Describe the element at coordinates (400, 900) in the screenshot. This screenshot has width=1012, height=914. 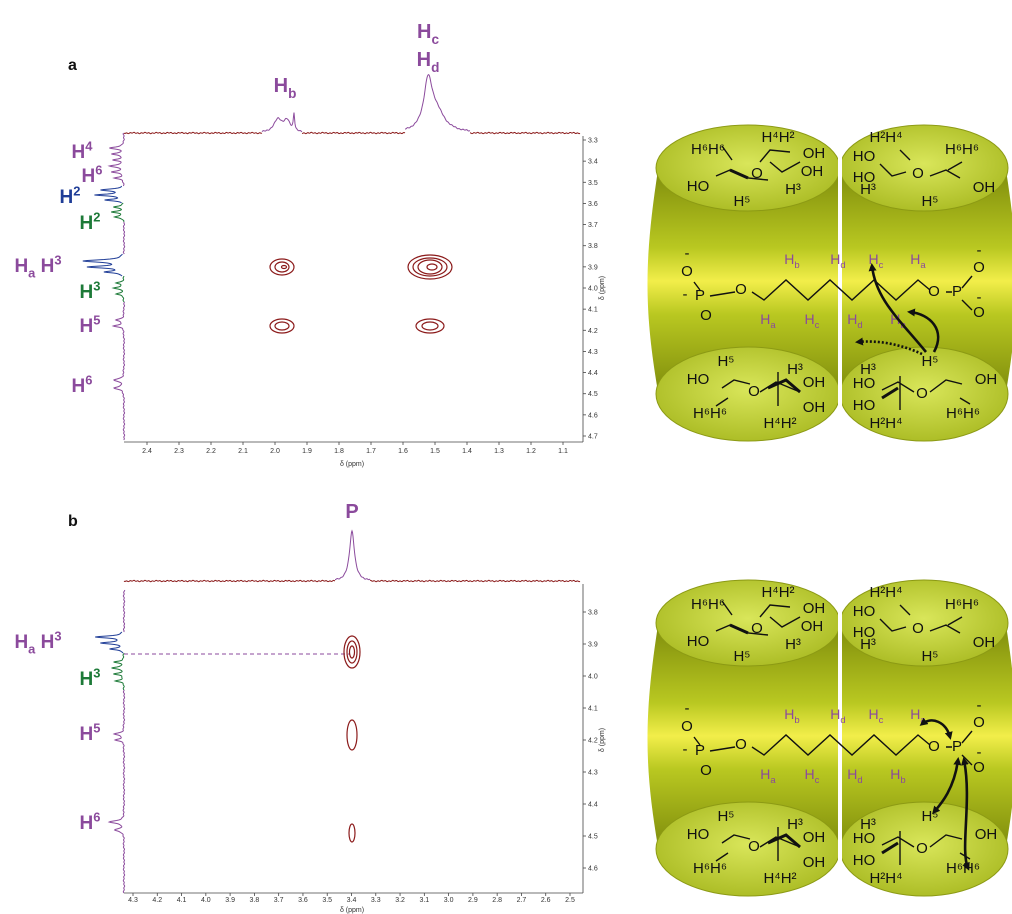
I see `x-tick-label: 3.2` at that location.